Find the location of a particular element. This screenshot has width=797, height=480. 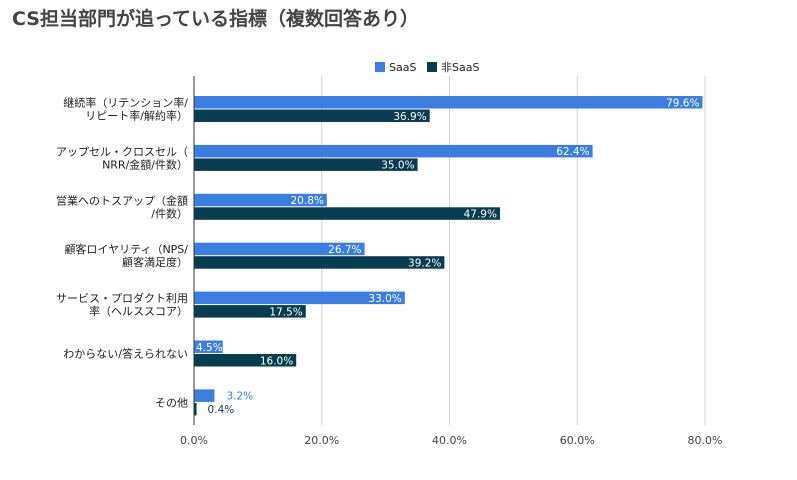

category-label: わからない/答えられない is located at coordinates (125, 354).